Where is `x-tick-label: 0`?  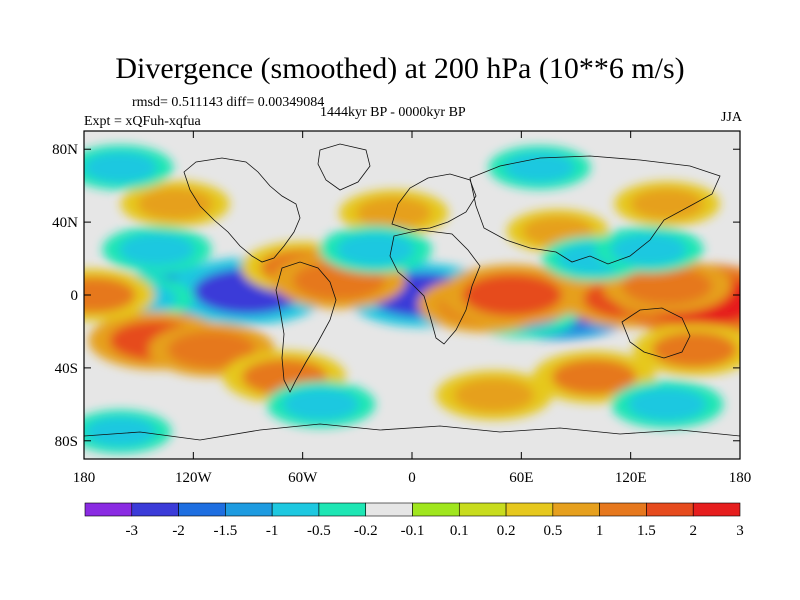 x-tick-label: 0 is located at coordinates (412, 478).